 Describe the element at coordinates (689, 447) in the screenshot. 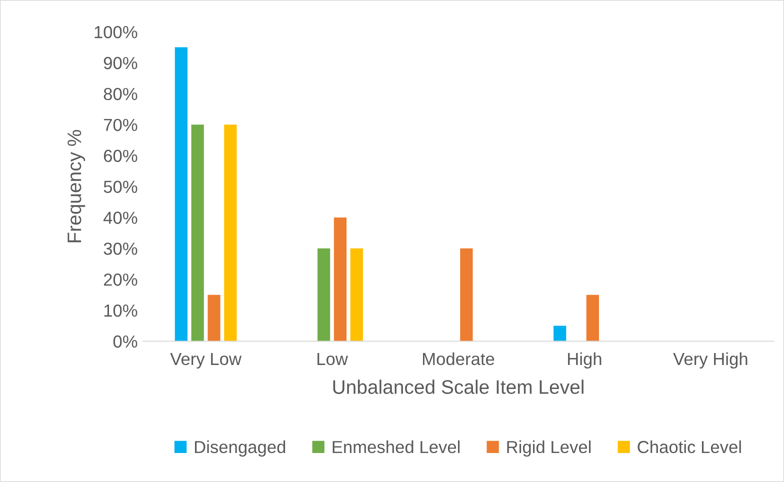

I see `legend-label: Chaotic Level` at that location.